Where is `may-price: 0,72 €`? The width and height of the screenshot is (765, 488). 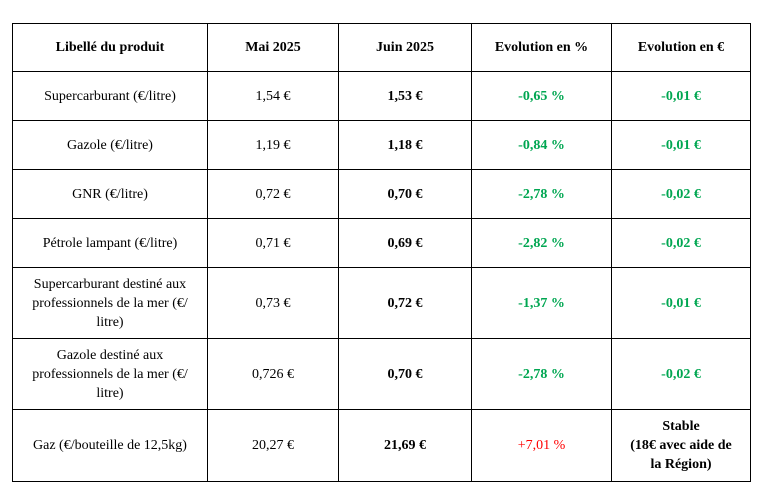
may-price: 0,72 € is located at coordinates (273, 194).